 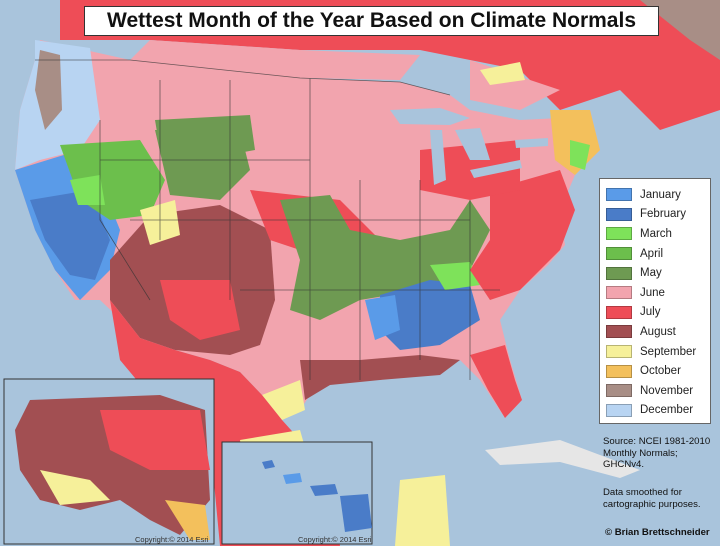 What do you see at coordinates (562, 459) in the screenshot?
I see `cuba` at bounding box center [562, 459].